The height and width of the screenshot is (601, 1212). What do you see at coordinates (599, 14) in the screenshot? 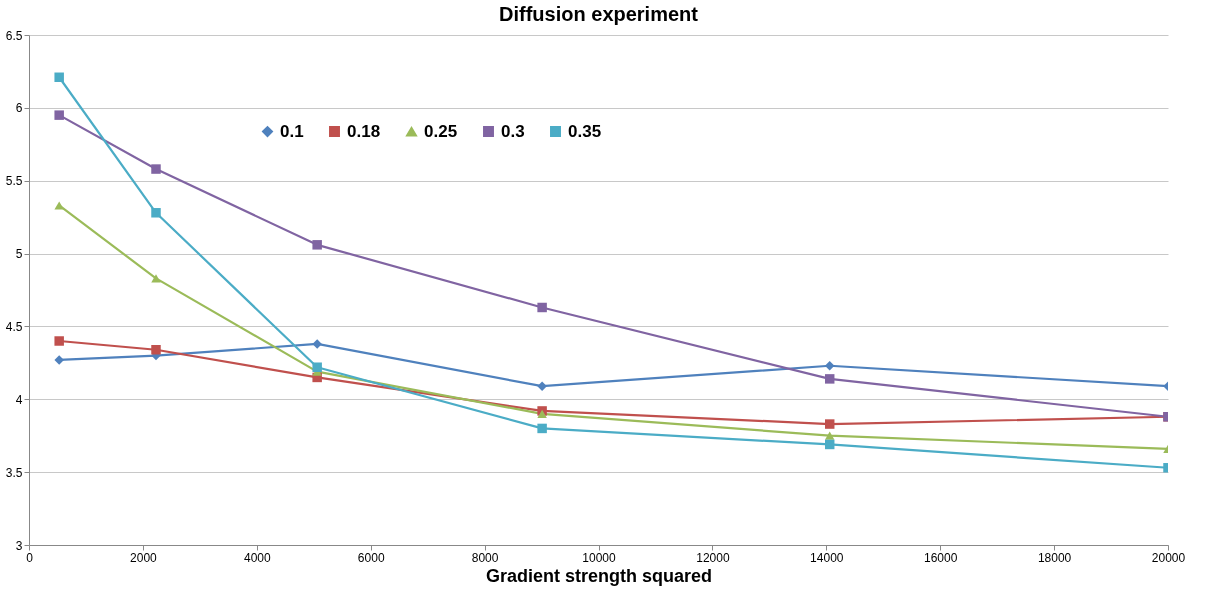
I see `chart-title: Diffusion experiment` at bounding box center [599, 14].